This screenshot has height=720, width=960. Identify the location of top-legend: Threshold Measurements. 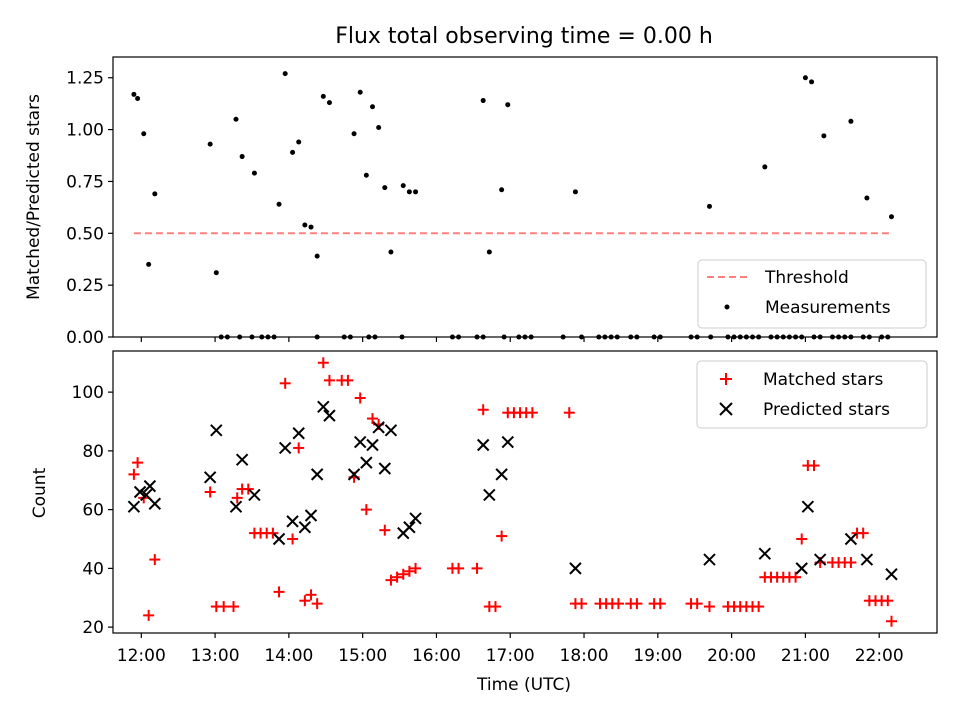
(812, 294).